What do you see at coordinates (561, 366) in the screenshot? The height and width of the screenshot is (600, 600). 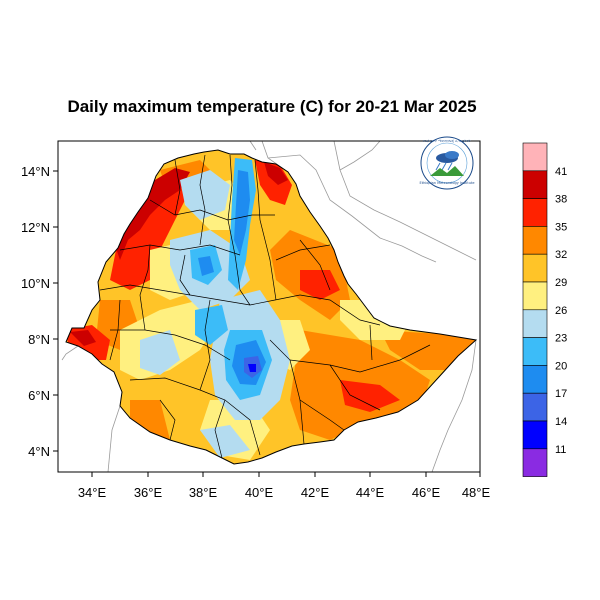 I see `colorbar-label: 20` at bounding box center [561, 366].